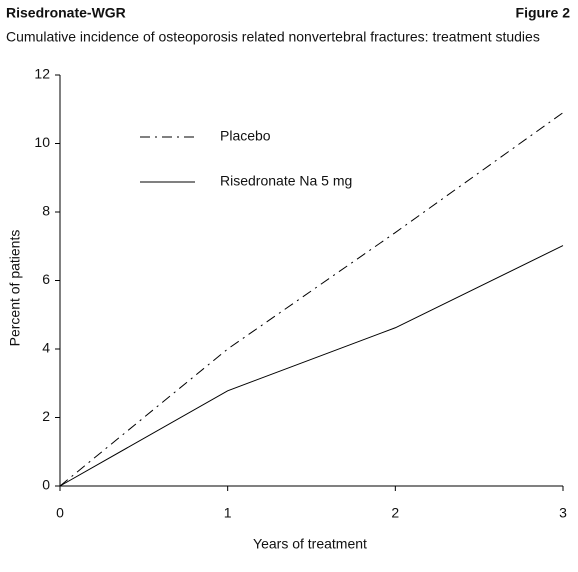 The height and width of the screenshot is (572, 578). Describe the element at coordinates (46, 348) in the screenshot. I see `y-tick-label: 4` at that location.